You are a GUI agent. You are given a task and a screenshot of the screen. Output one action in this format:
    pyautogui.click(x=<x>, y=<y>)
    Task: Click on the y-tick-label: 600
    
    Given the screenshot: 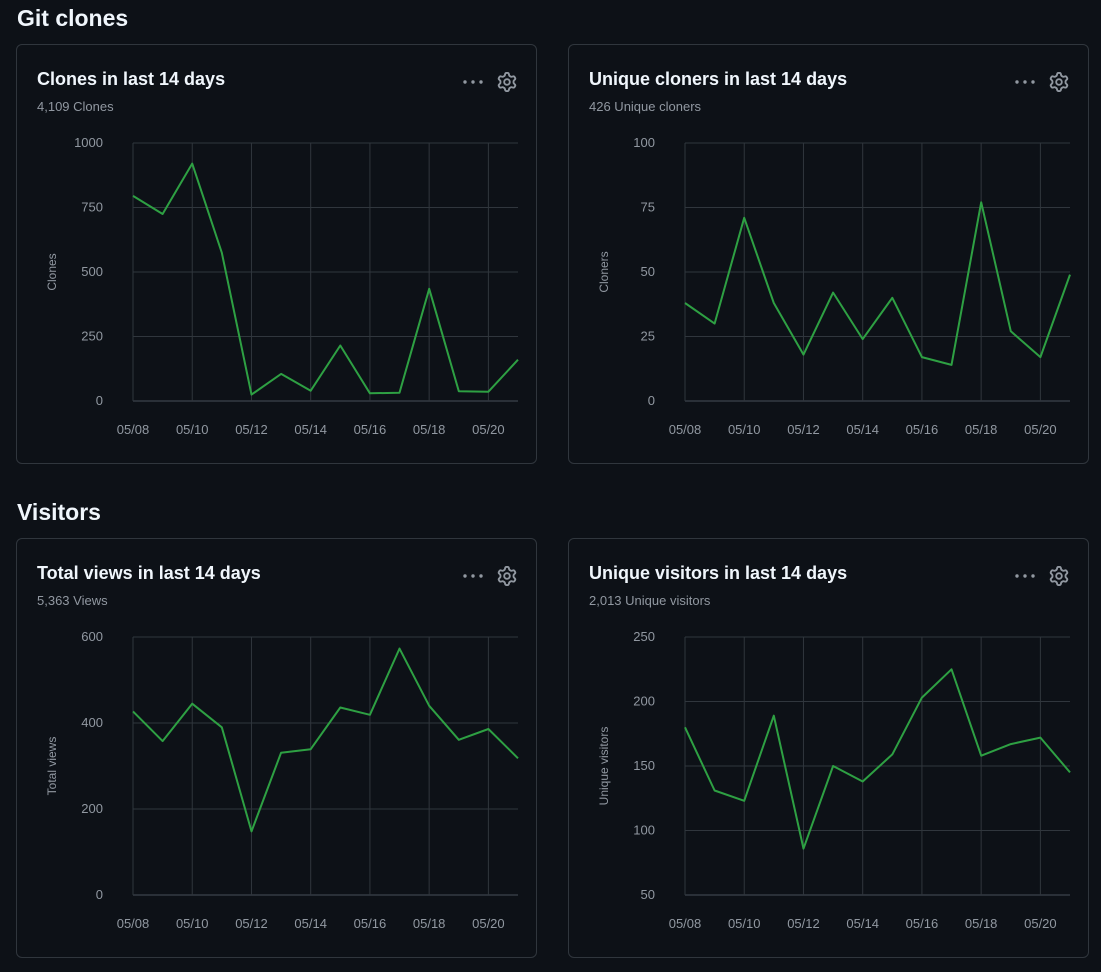 What is the action you would take?
    pyautogui.click(x=92, y=636)
    